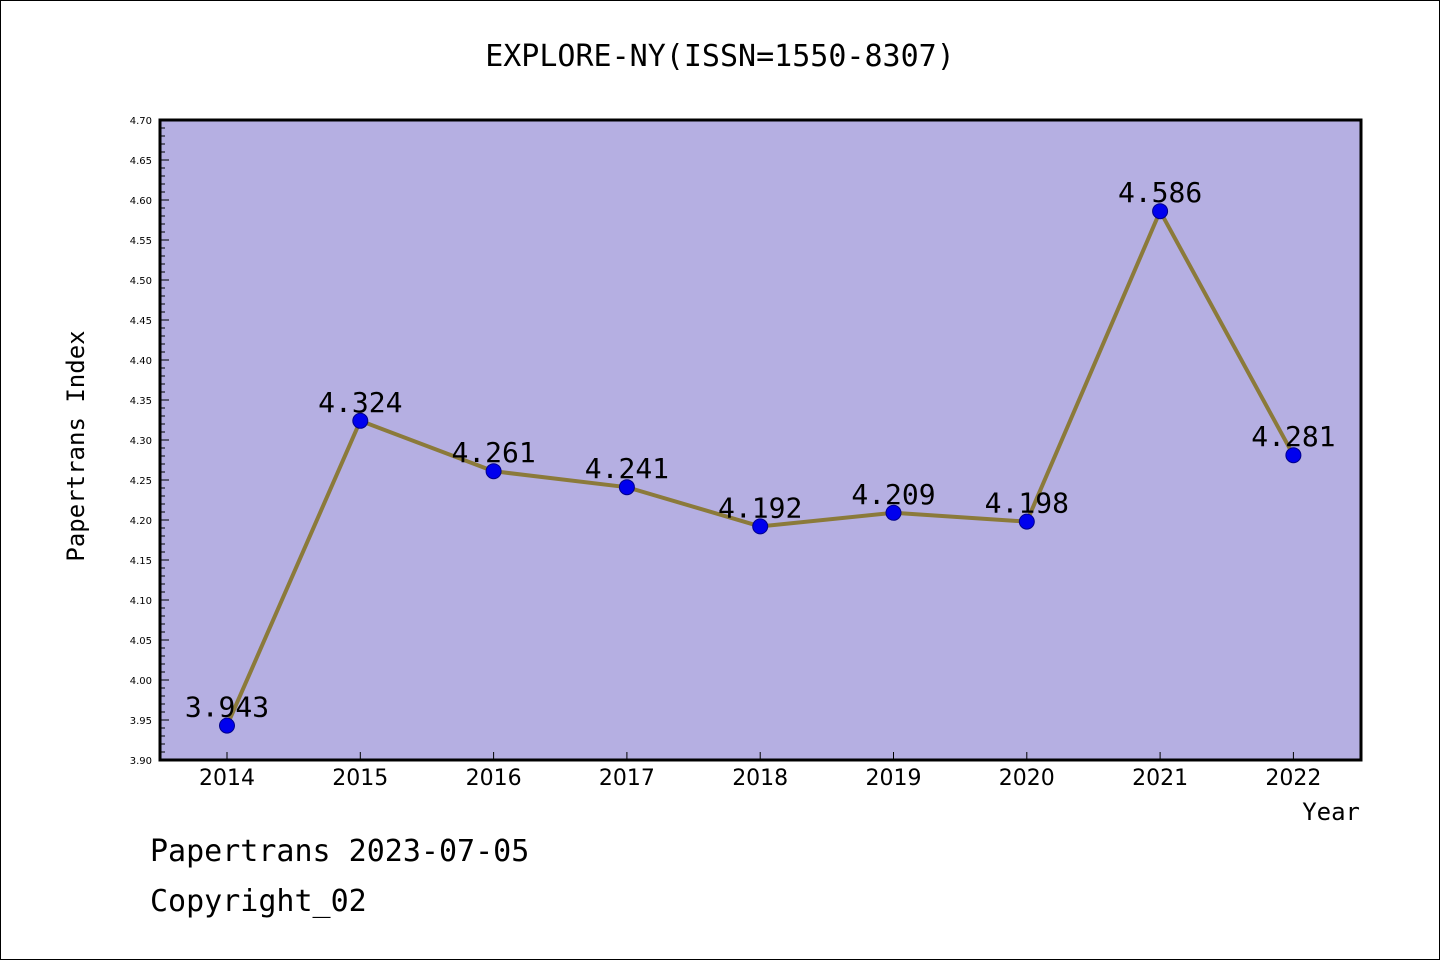 Image resolution: width=1440 pixels, height=960 pixels. I want to click on y-tick-label: 4.45, so click(141, 321).